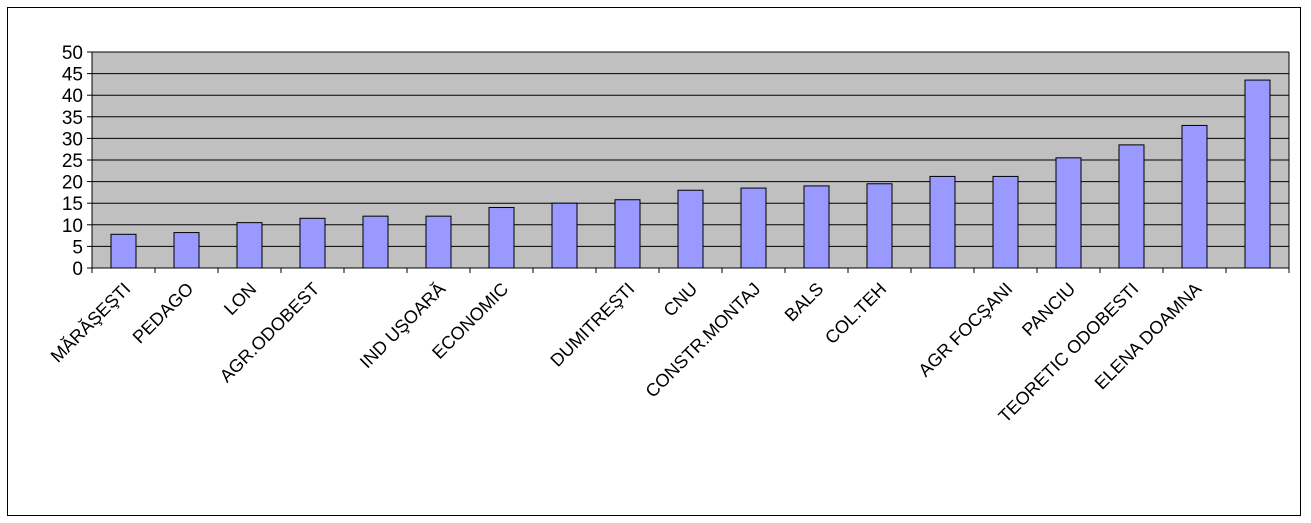 The height and width of the screenshot is (523, 1311). Describe the element at coordinates (72, 183) in the screenshot. I see `y-tick-label: 20` at that location.